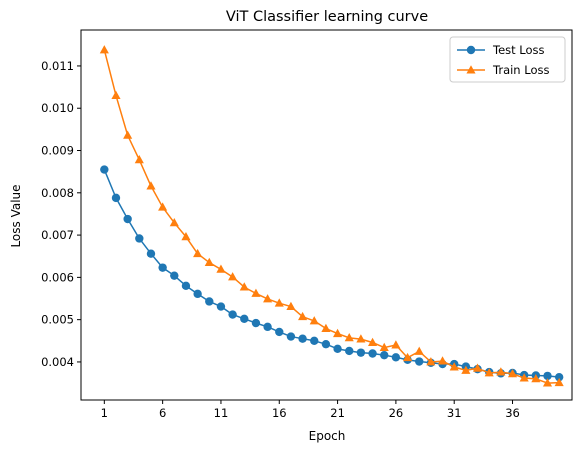  What do you see at coordinates (454, 413) in the screenshot?
I see `x-tick-label: 31` at bounding box center [454, 413].